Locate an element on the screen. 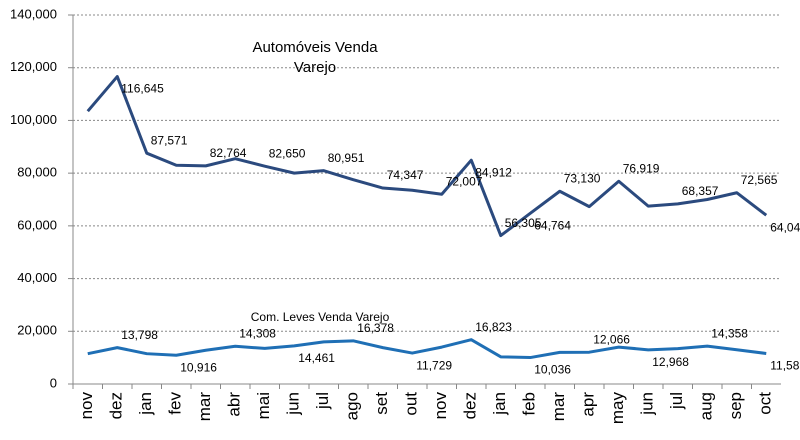  data-label: 14,358 is located at coordinates (729, 333).